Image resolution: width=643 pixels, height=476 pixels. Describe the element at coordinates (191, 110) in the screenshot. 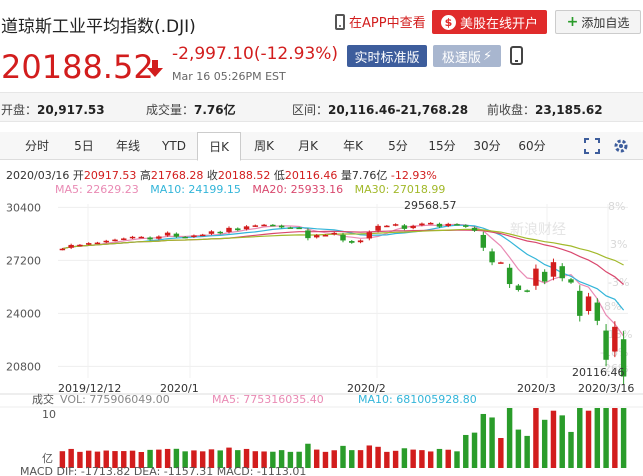

I see `stat-volume: 成交量：7.76亿` at that location.